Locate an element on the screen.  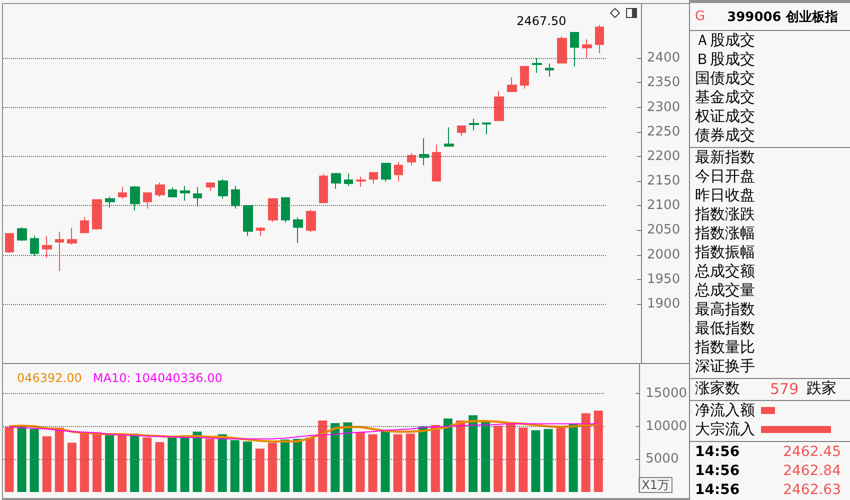
text: 指数振幅 is located at coordinates (725, 252).